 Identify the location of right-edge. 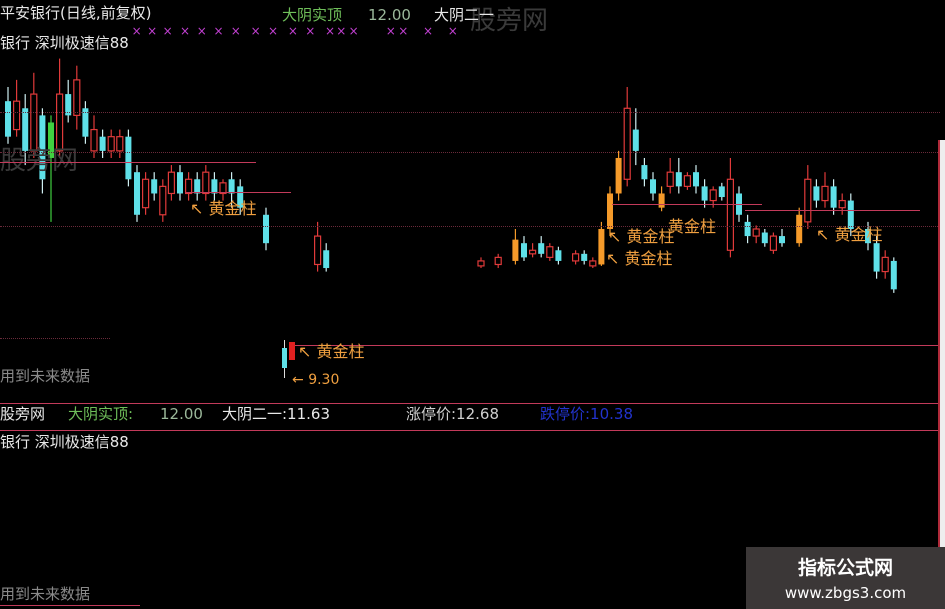
(942, 374).